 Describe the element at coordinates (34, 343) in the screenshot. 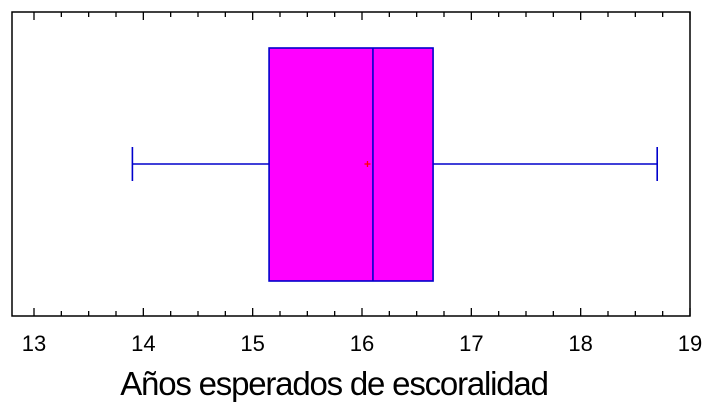

I see `x-tick-label: 13` at that location.